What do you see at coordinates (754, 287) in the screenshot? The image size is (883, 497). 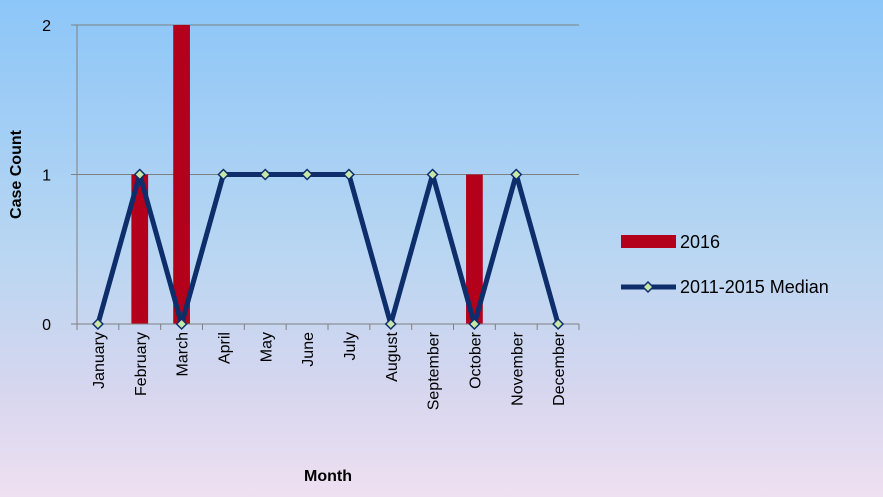 I see `legend-label-median: 2011-2015 Median` at bounding box center [754, 287].